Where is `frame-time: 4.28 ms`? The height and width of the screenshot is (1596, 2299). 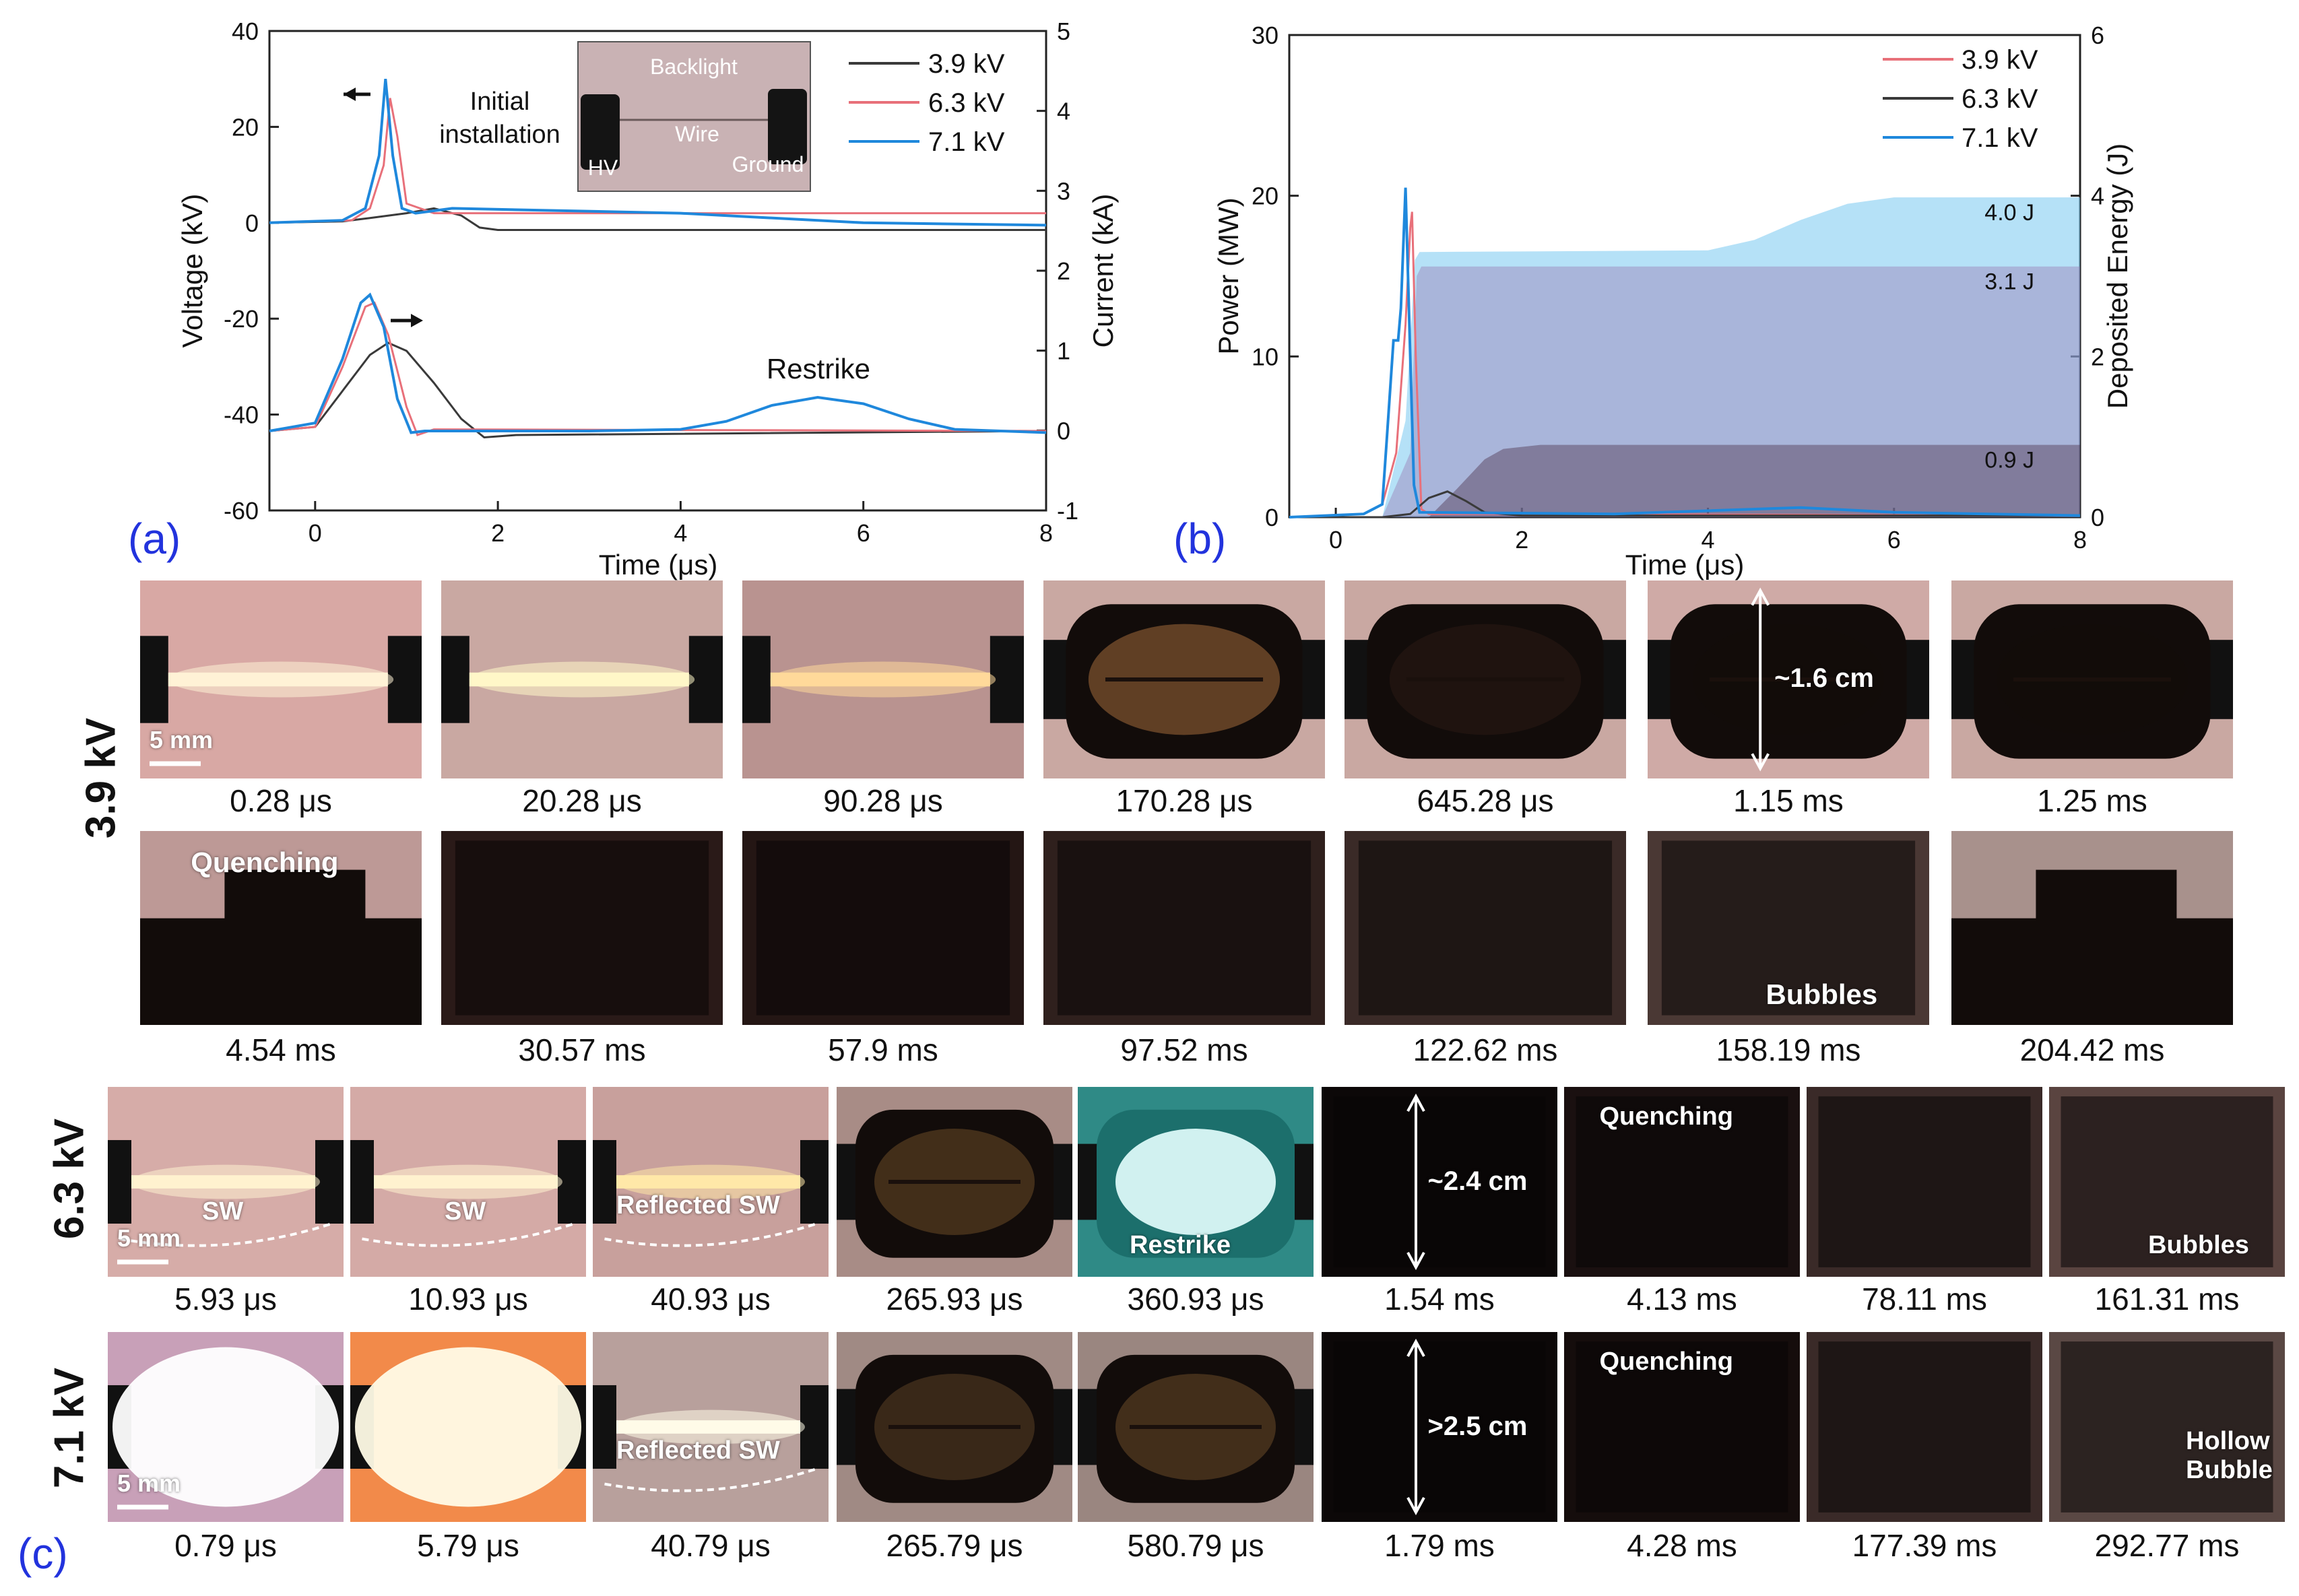
frame-time: 4.28 ms is located at coordinates (1682, 1545).